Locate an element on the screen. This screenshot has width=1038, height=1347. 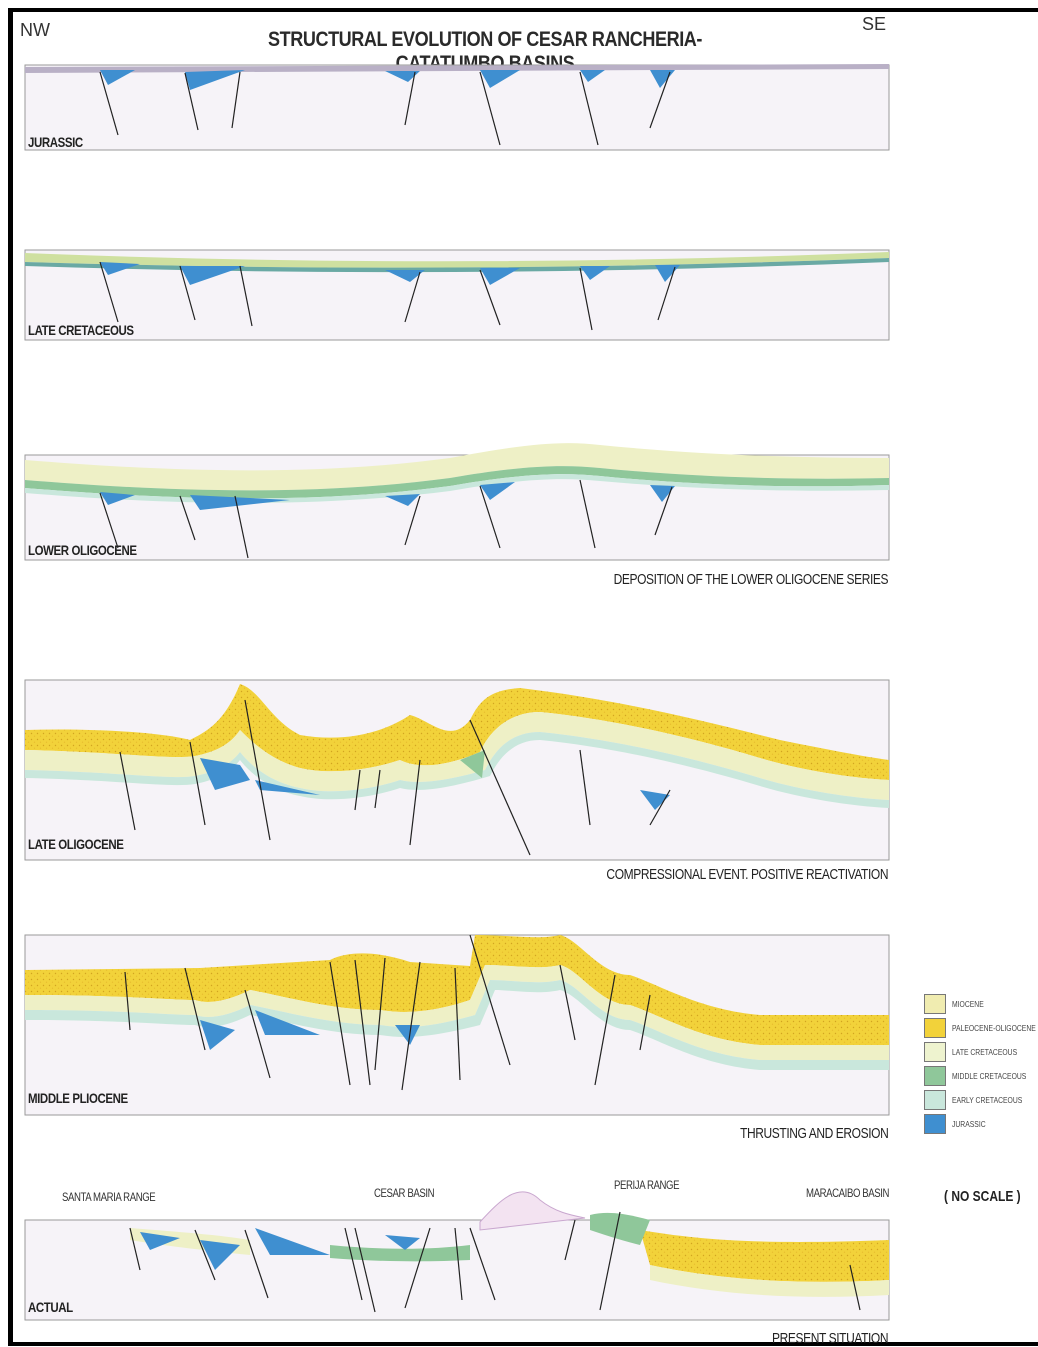
legend-label: JURASSIC is located at coordinates (969, 1124).